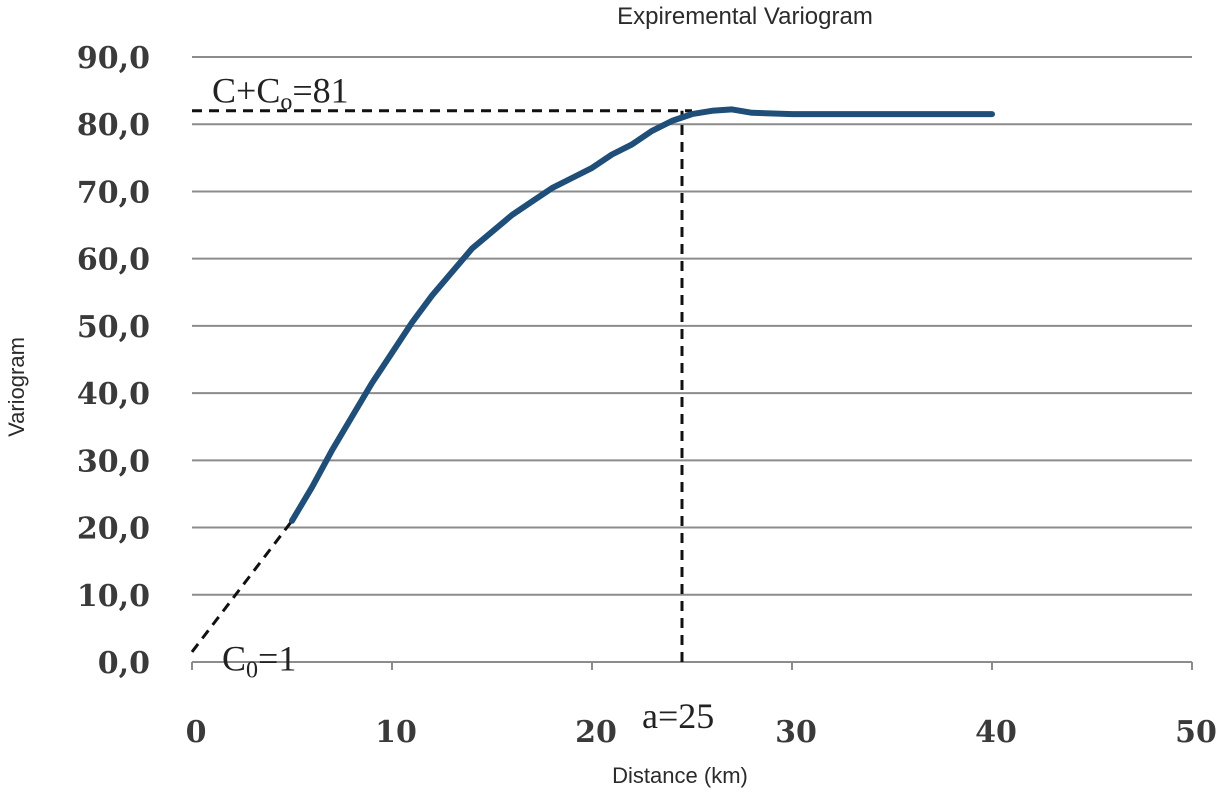 This screenshot has height=796, width=1222. Describe the element at coordinates (113, 192) in the screenshot. I see `y-tick-label: 70,0` at that location.